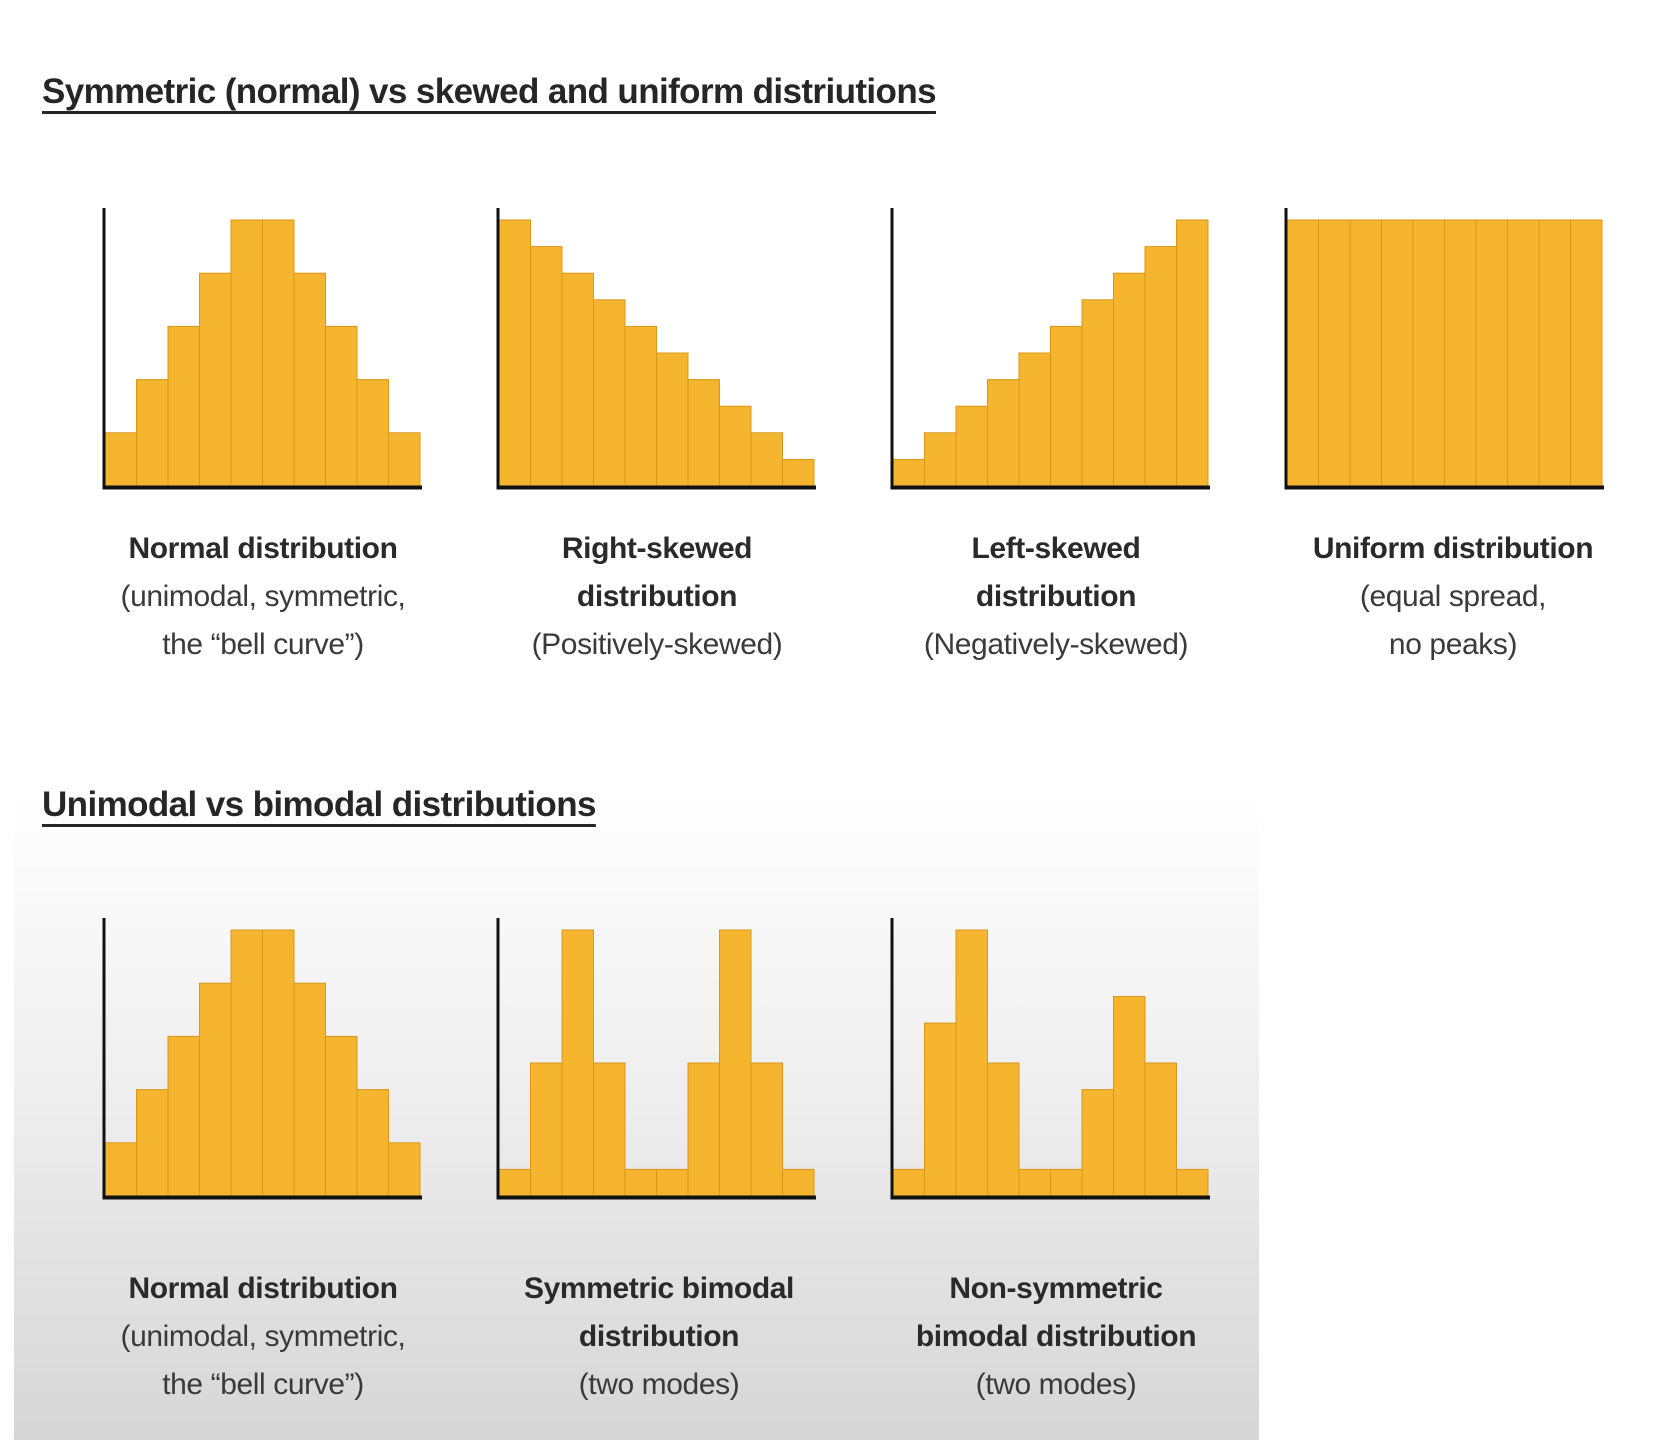 This screenshot has width=1660, height=1440. What do you see at coordinates (656, 1059) in the screenshot?
I see `chart-symmetric-bimodal-distribution` at bounding box center [656, 1059].